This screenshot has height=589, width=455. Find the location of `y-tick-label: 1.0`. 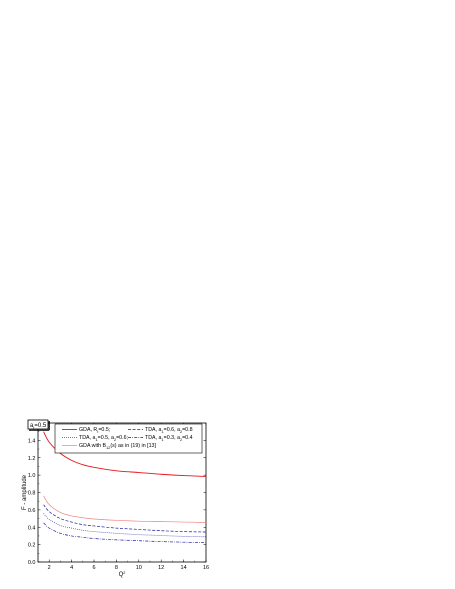

y-tick-label: 1.0 is located at coordinates (32, 476).